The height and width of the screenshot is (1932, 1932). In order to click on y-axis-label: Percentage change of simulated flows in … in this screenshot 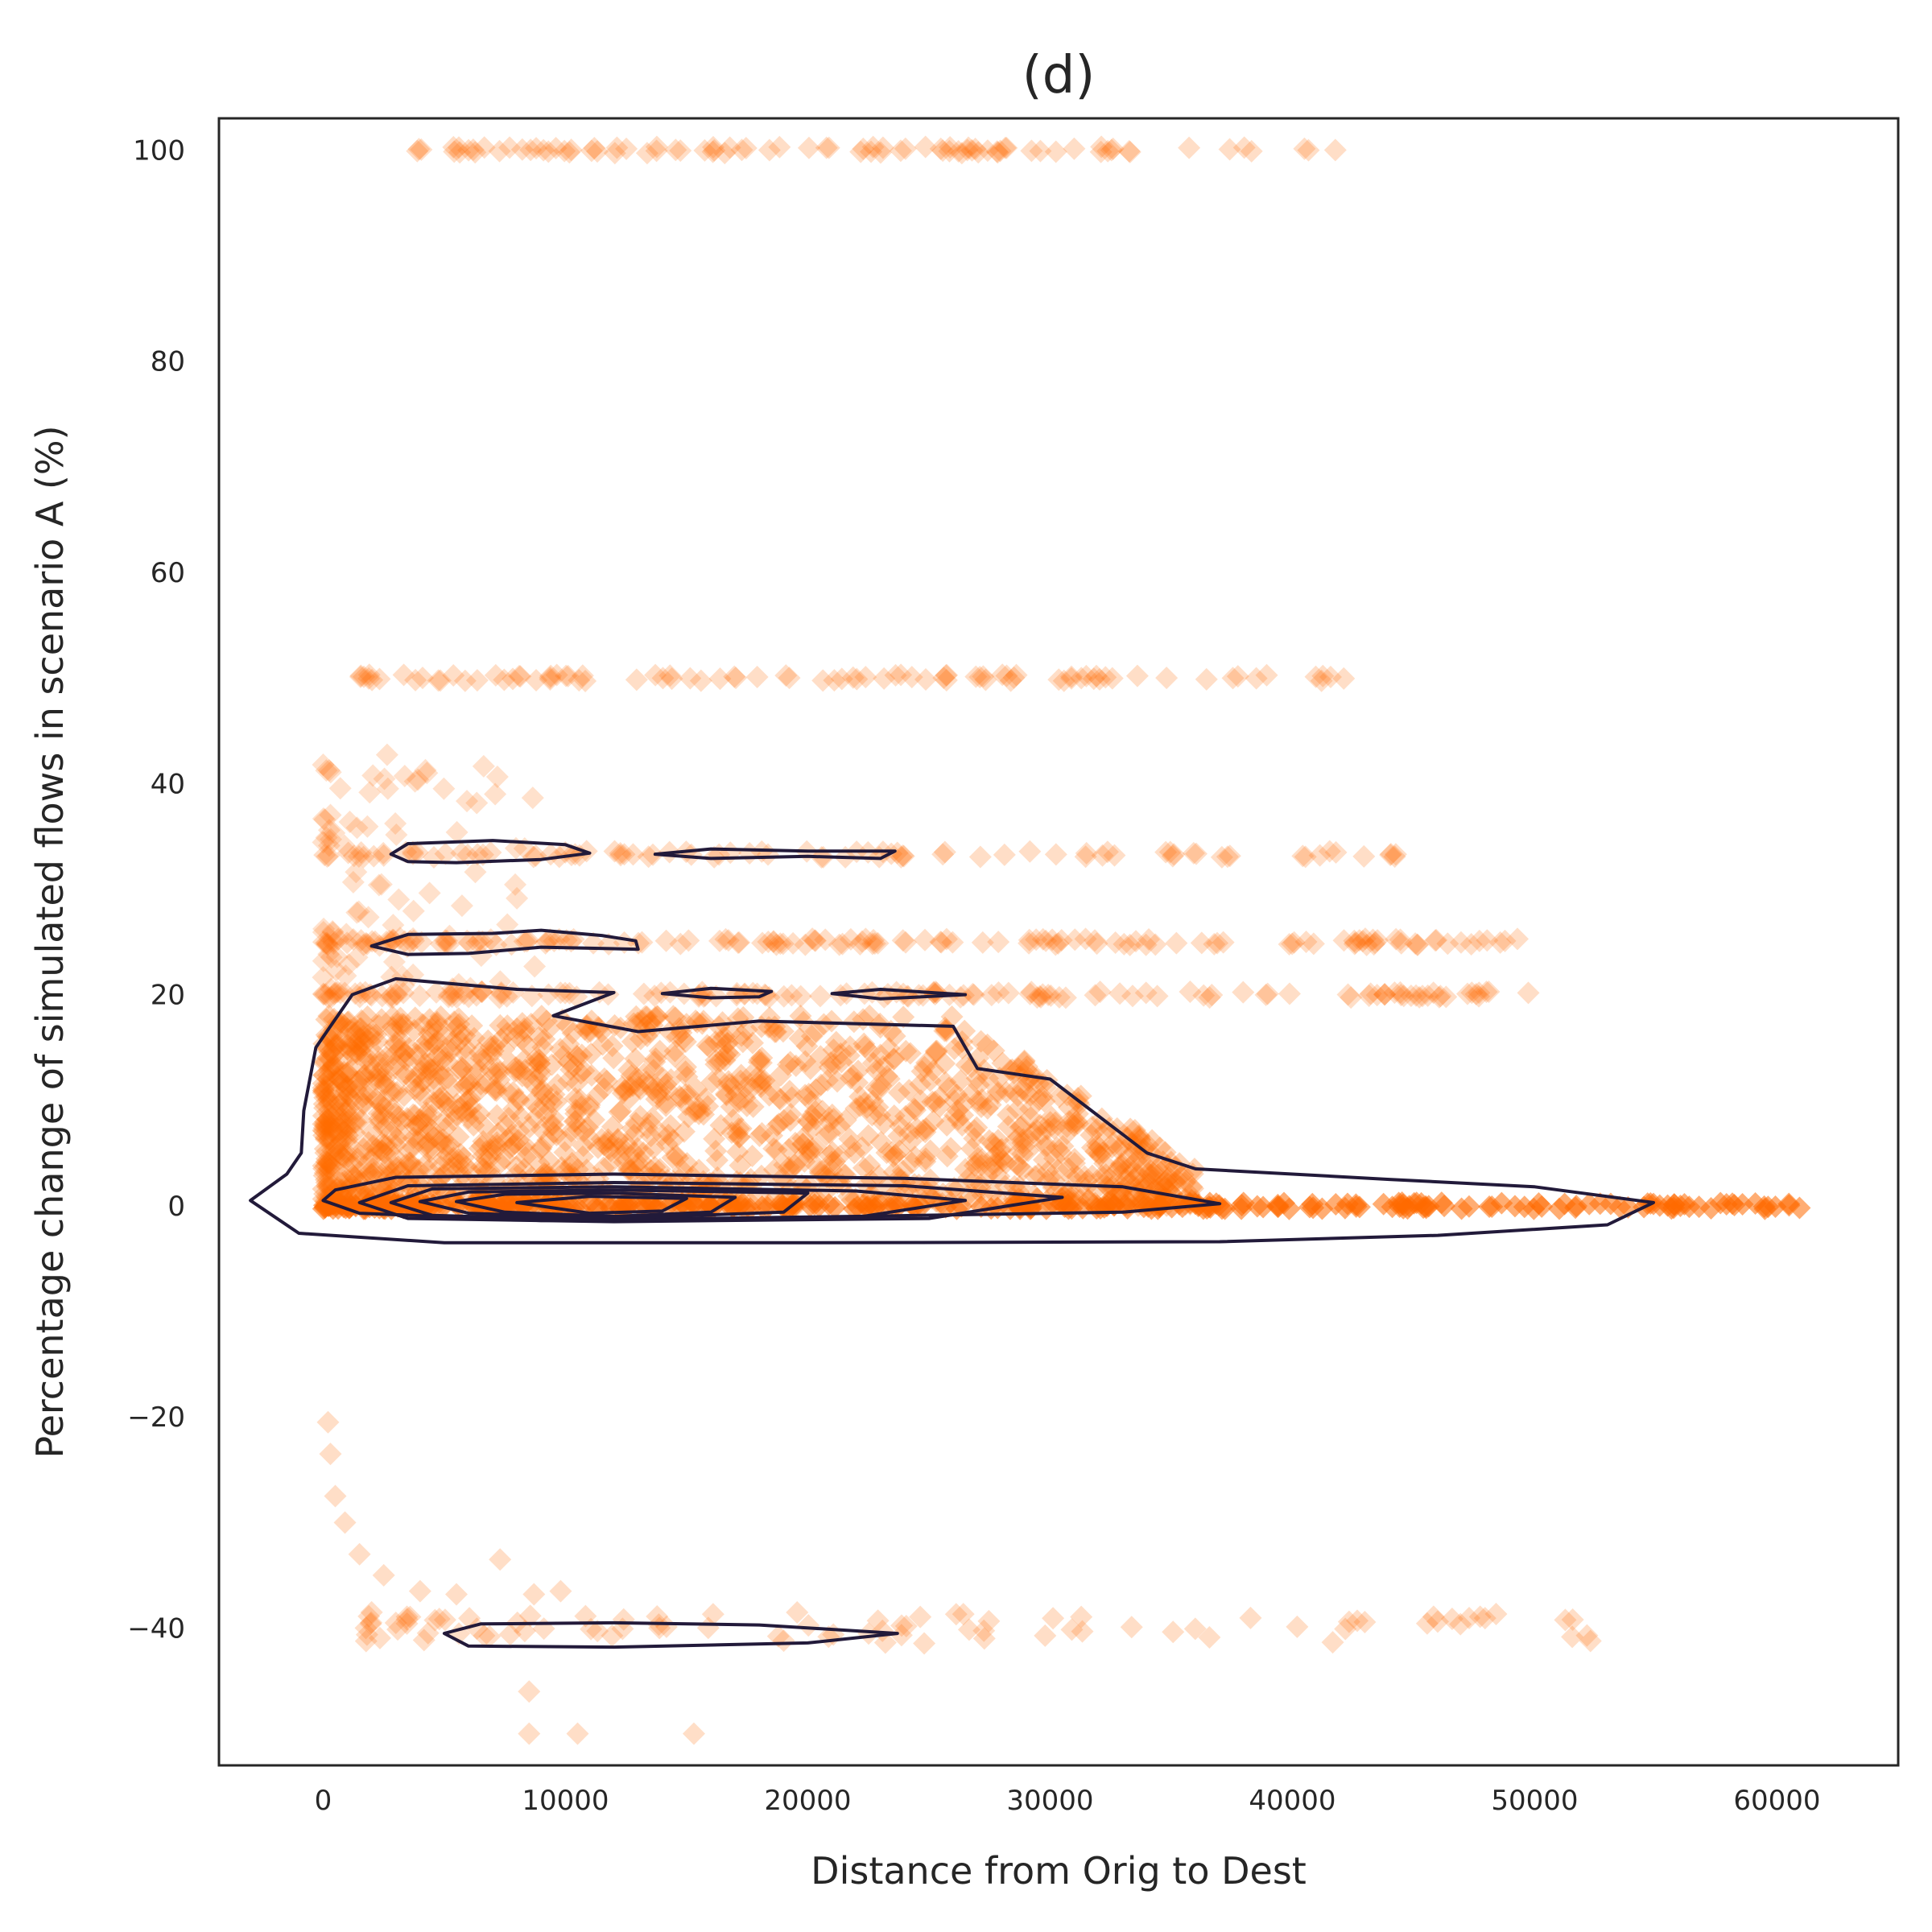, I will do `click(50, 941)`.